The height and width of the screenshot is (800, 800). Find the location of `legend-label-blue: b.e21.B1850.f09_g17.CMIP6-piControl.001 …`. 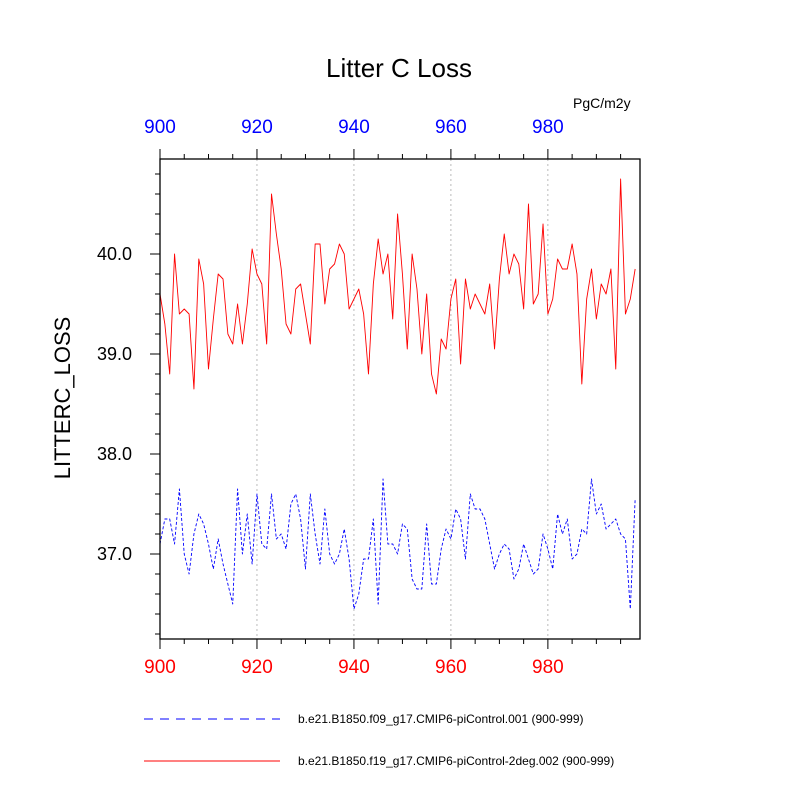

legend-label-blue: b.e21.B1850.f09_g17.CMIP6-piControl.001 … is located at coordinates (441, 719).